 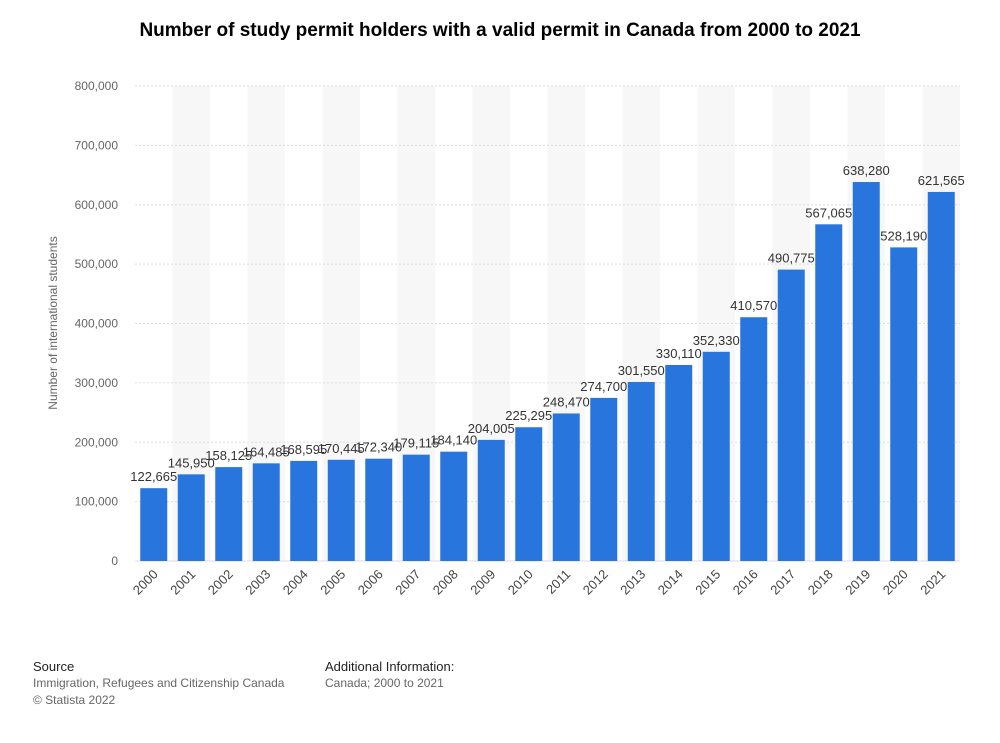 I want to click on bar-2016, so click(x=754, y=439).